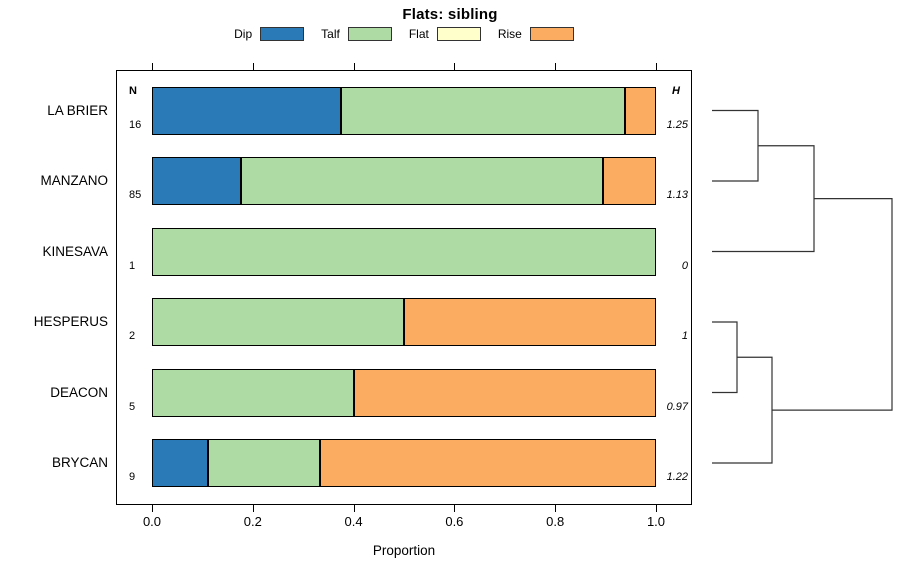  Describe the element at coordinates (450, 14) in the screenshot. I see `chart-title: Flats: sibling` at that location.